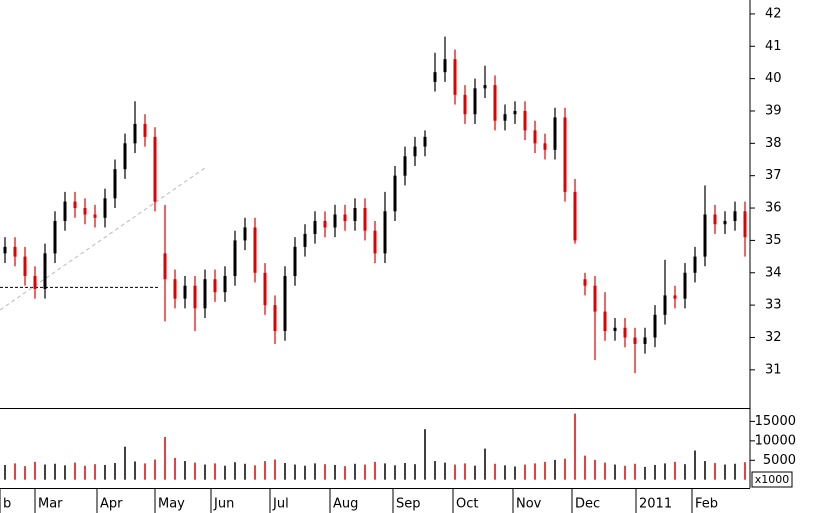 Image resolution: width=817 pixels, height=513 pixels. Describe the element at coordinates (773, 110) in the screenshot. I see `y-tick-label: 39` at that location.